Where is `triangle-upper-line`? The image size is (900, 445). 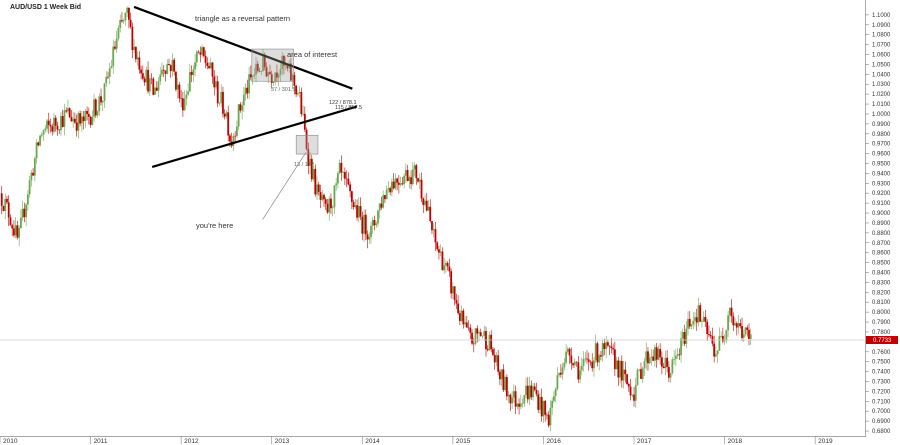
triangle-upper-line is located at coordinates (243, 47).